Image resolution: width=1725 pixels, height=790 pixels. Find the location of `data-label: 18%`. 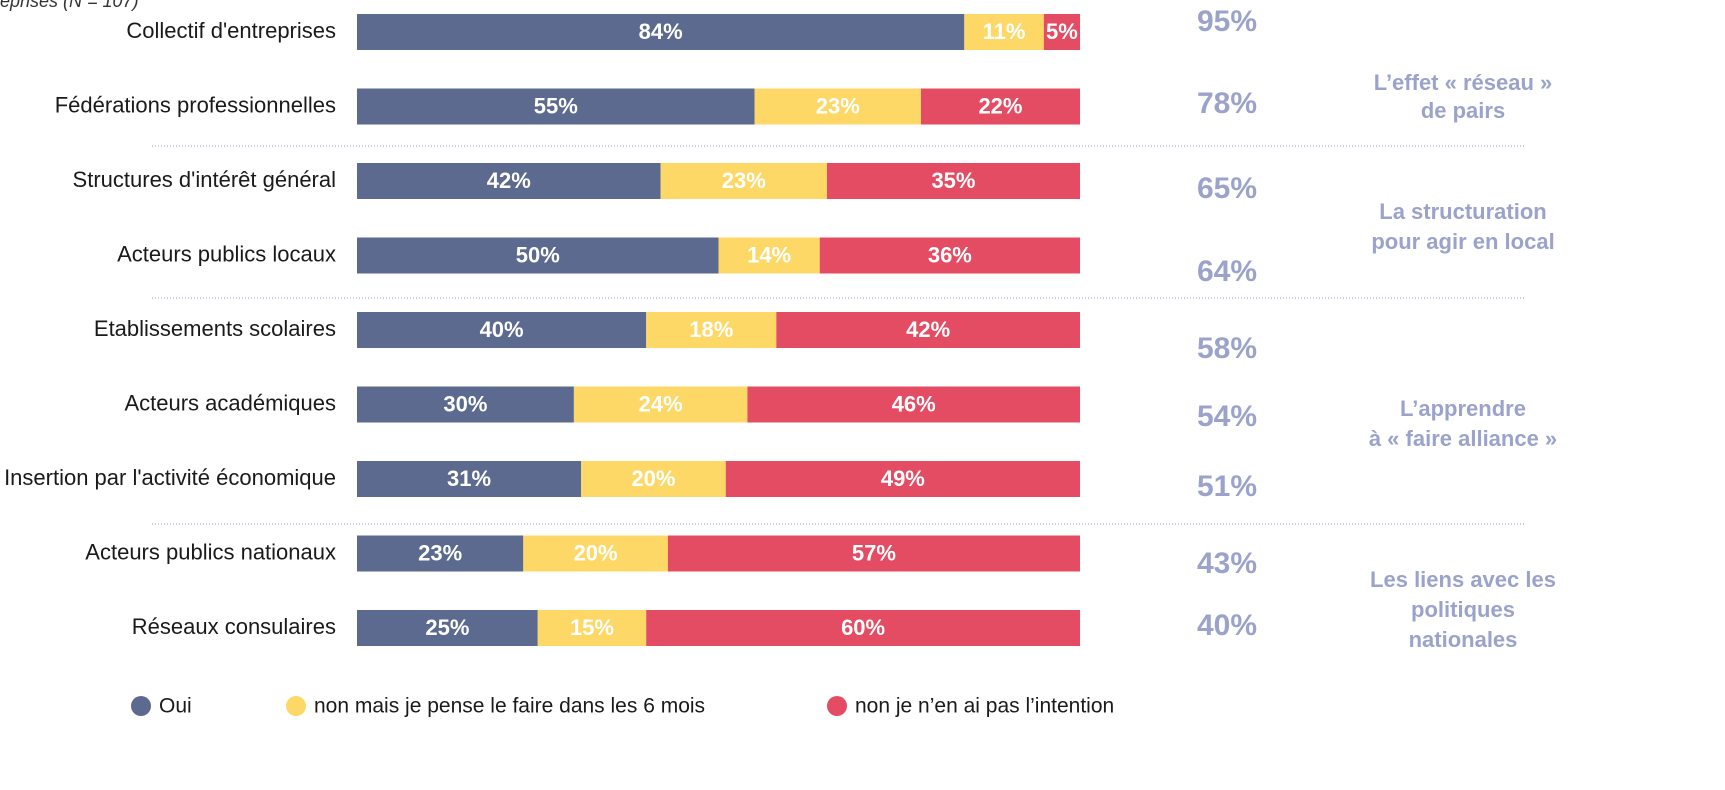

data-label: 18% is located at coordinates (711, 329).